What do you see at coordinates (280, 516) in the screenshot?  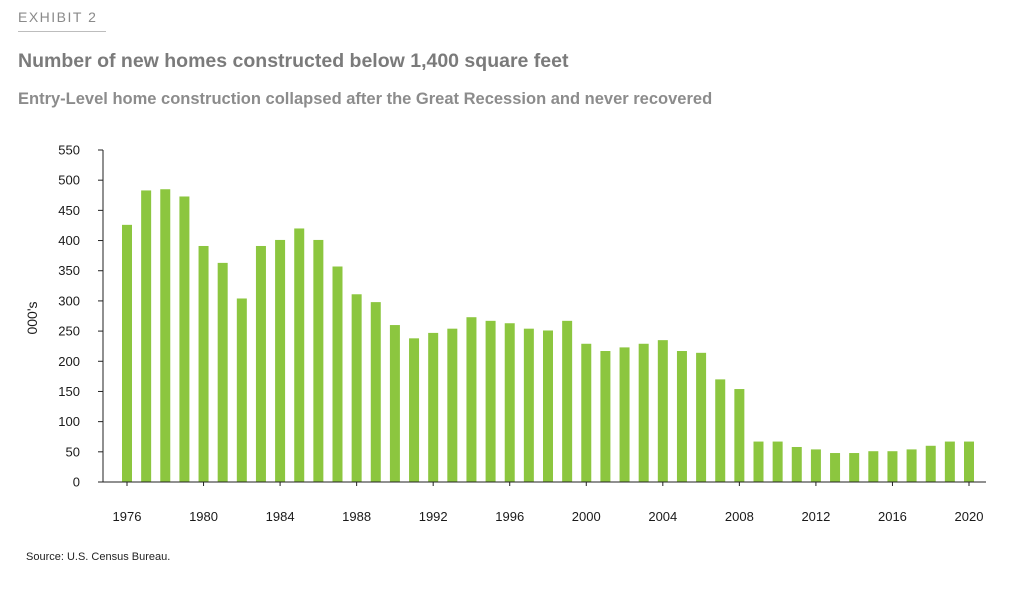 I see `x-tick-label: 1984` at bounding box center [280, 516].